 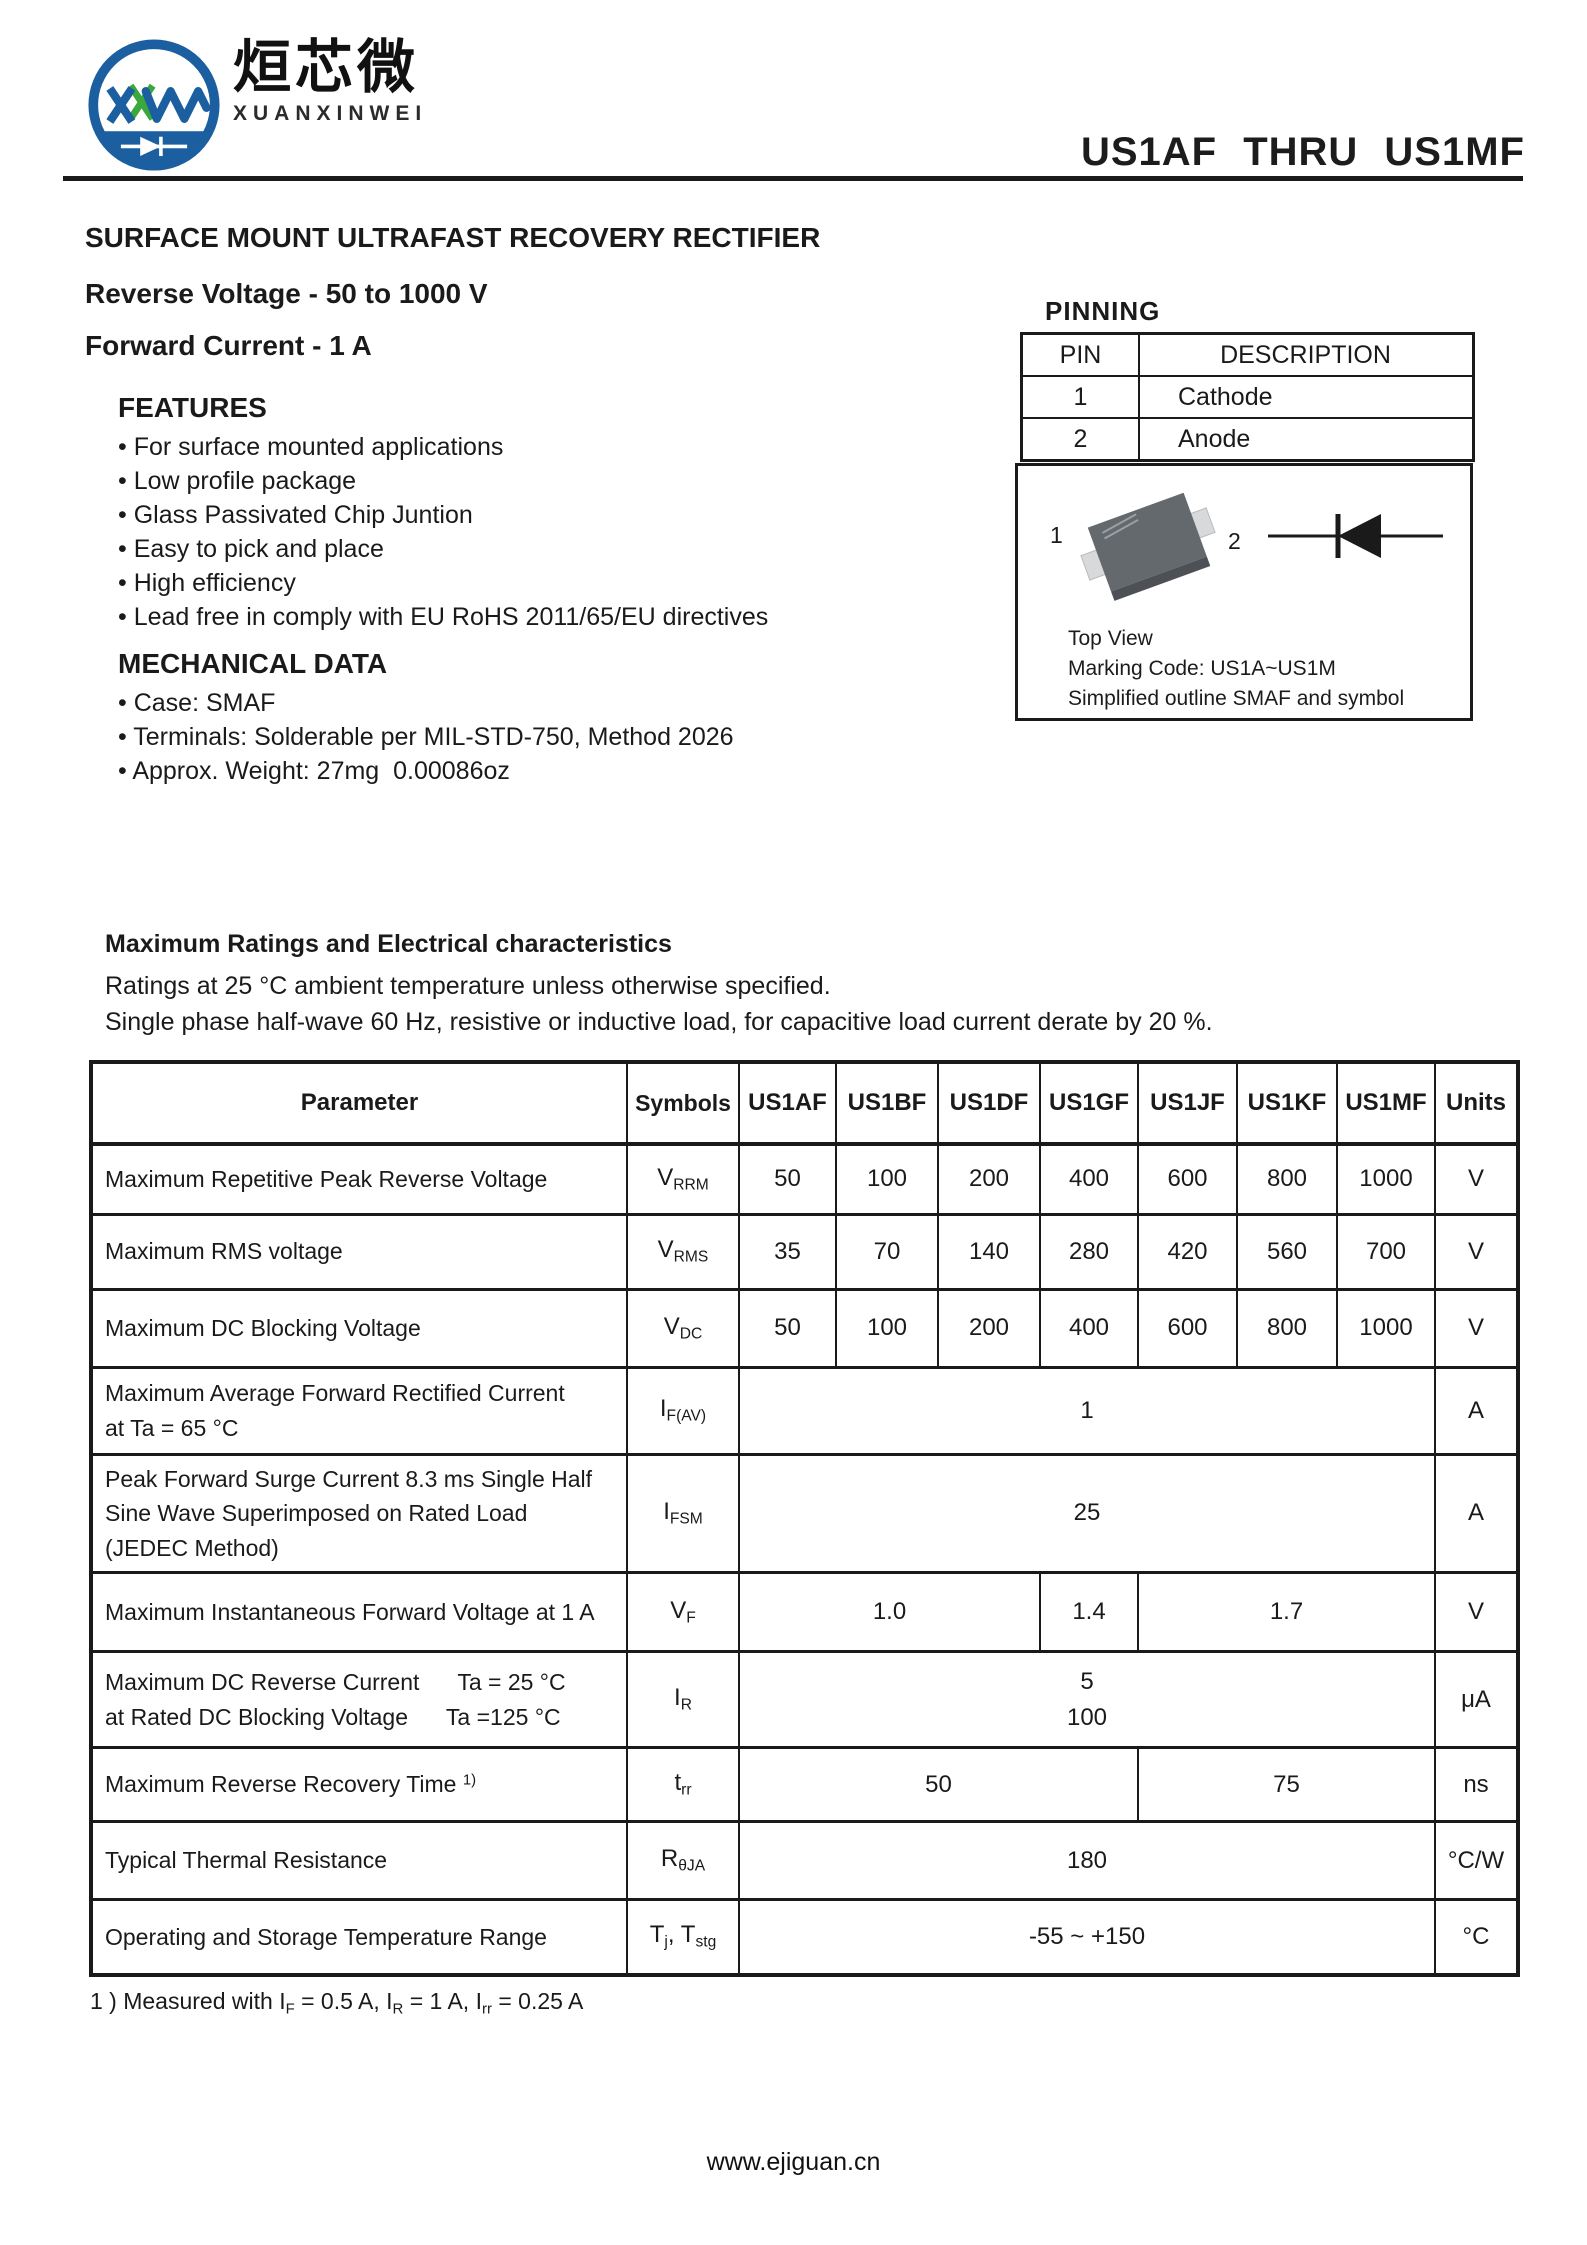 What do you see at coordinates (1476, 1937) in the screenshot?
I see `units-cell: °C` at bounding box center [1476, 1937].